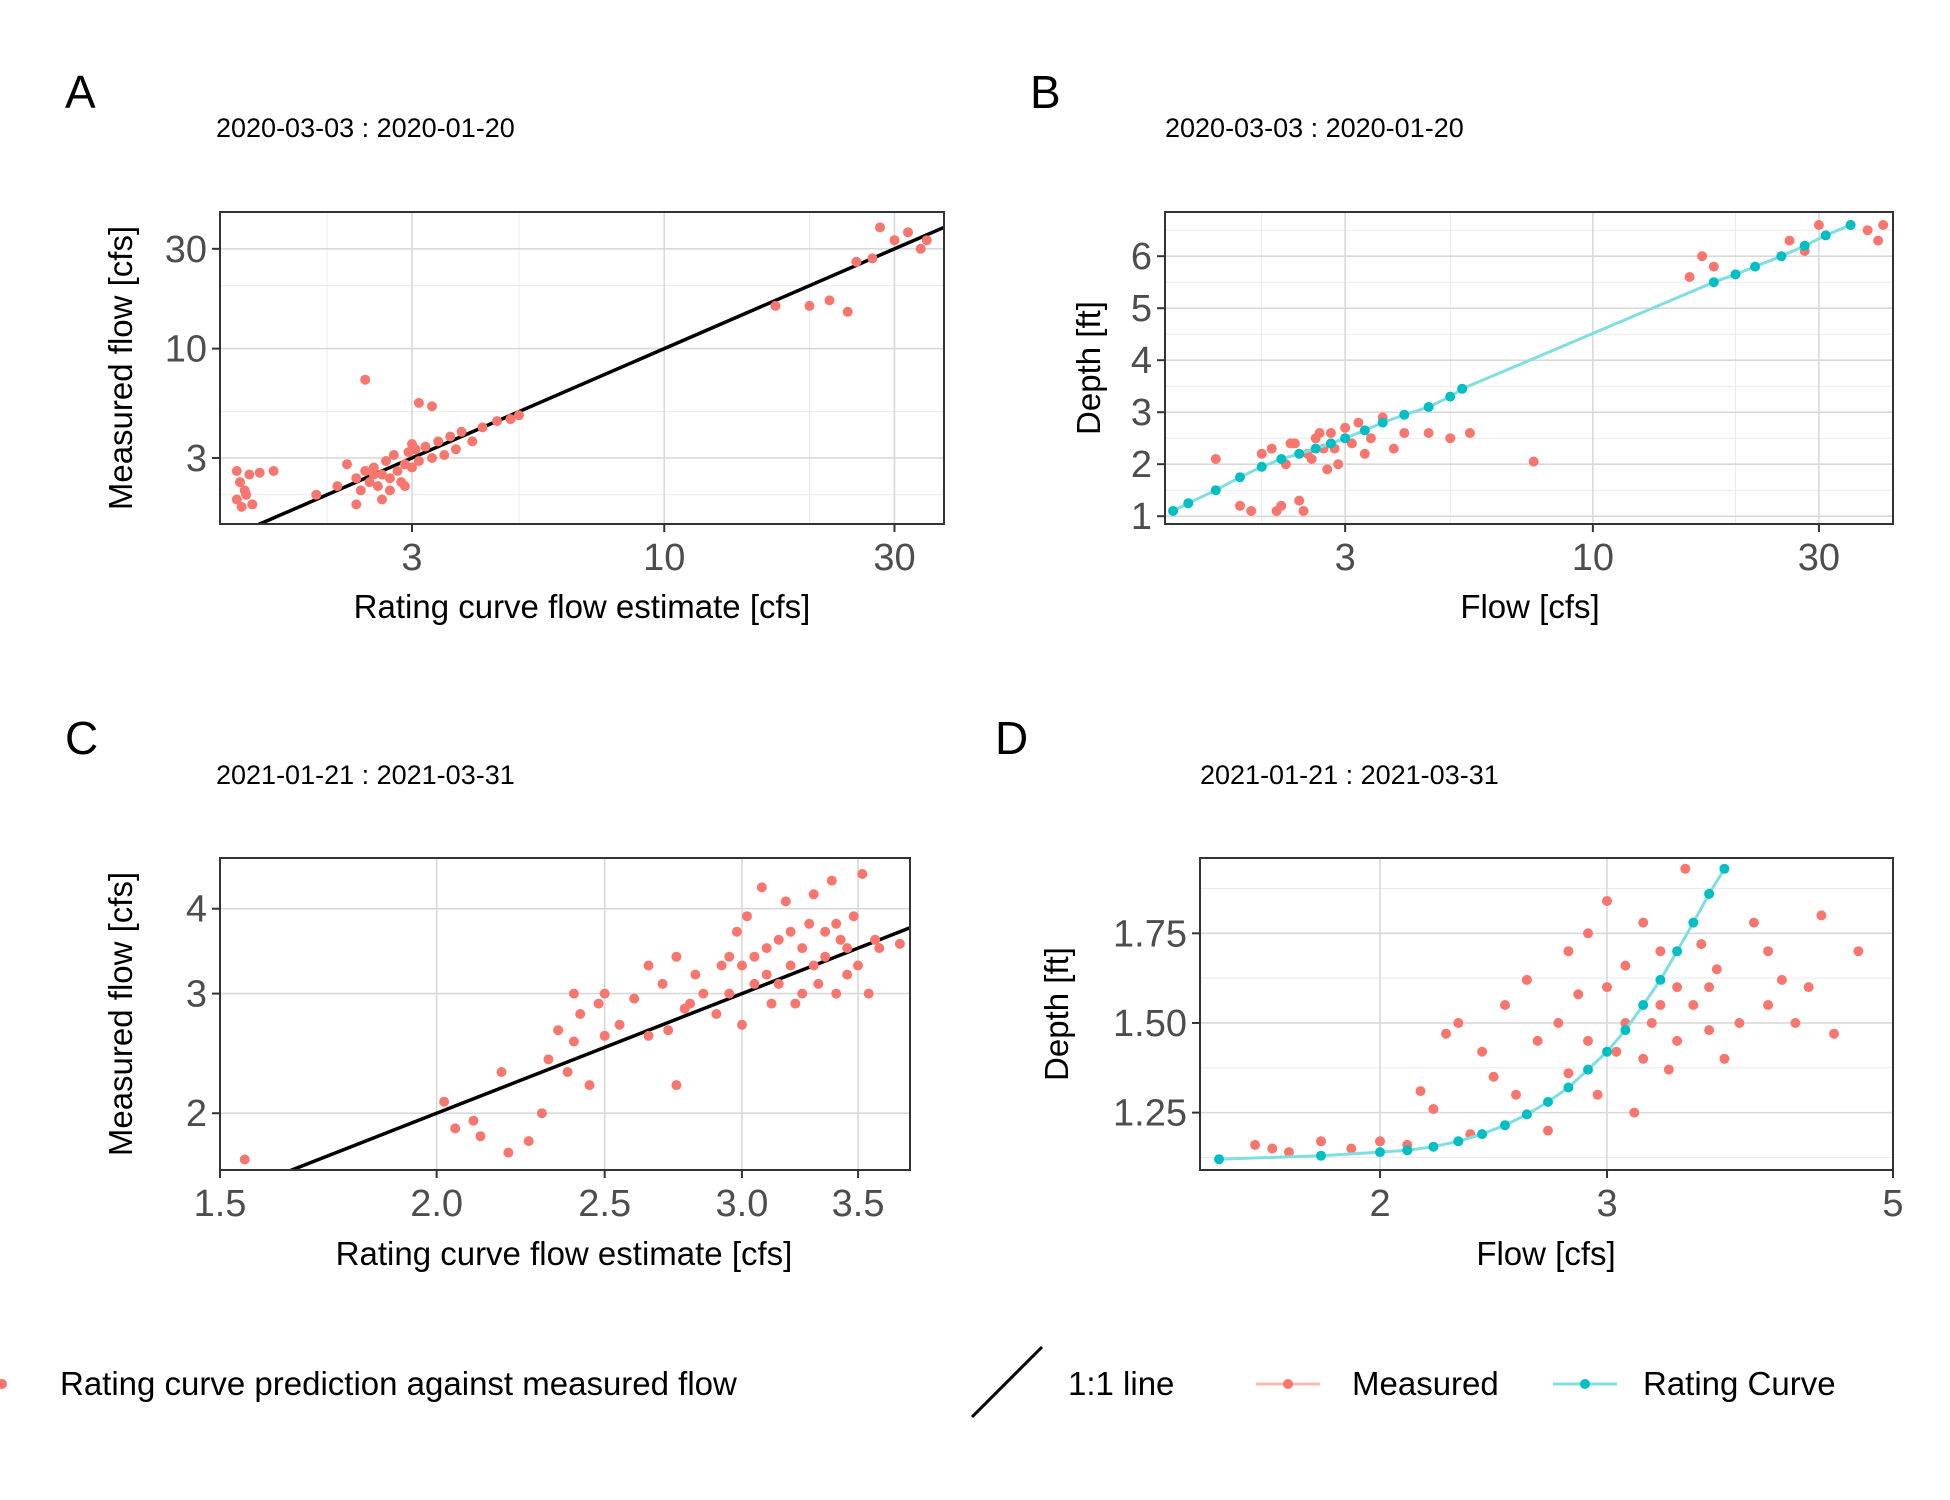  What do you see at coordinates (1345, 558) in the screenshot?
I see `panel-b-x-tick-label: 3` at bounding box center [1345, 558].